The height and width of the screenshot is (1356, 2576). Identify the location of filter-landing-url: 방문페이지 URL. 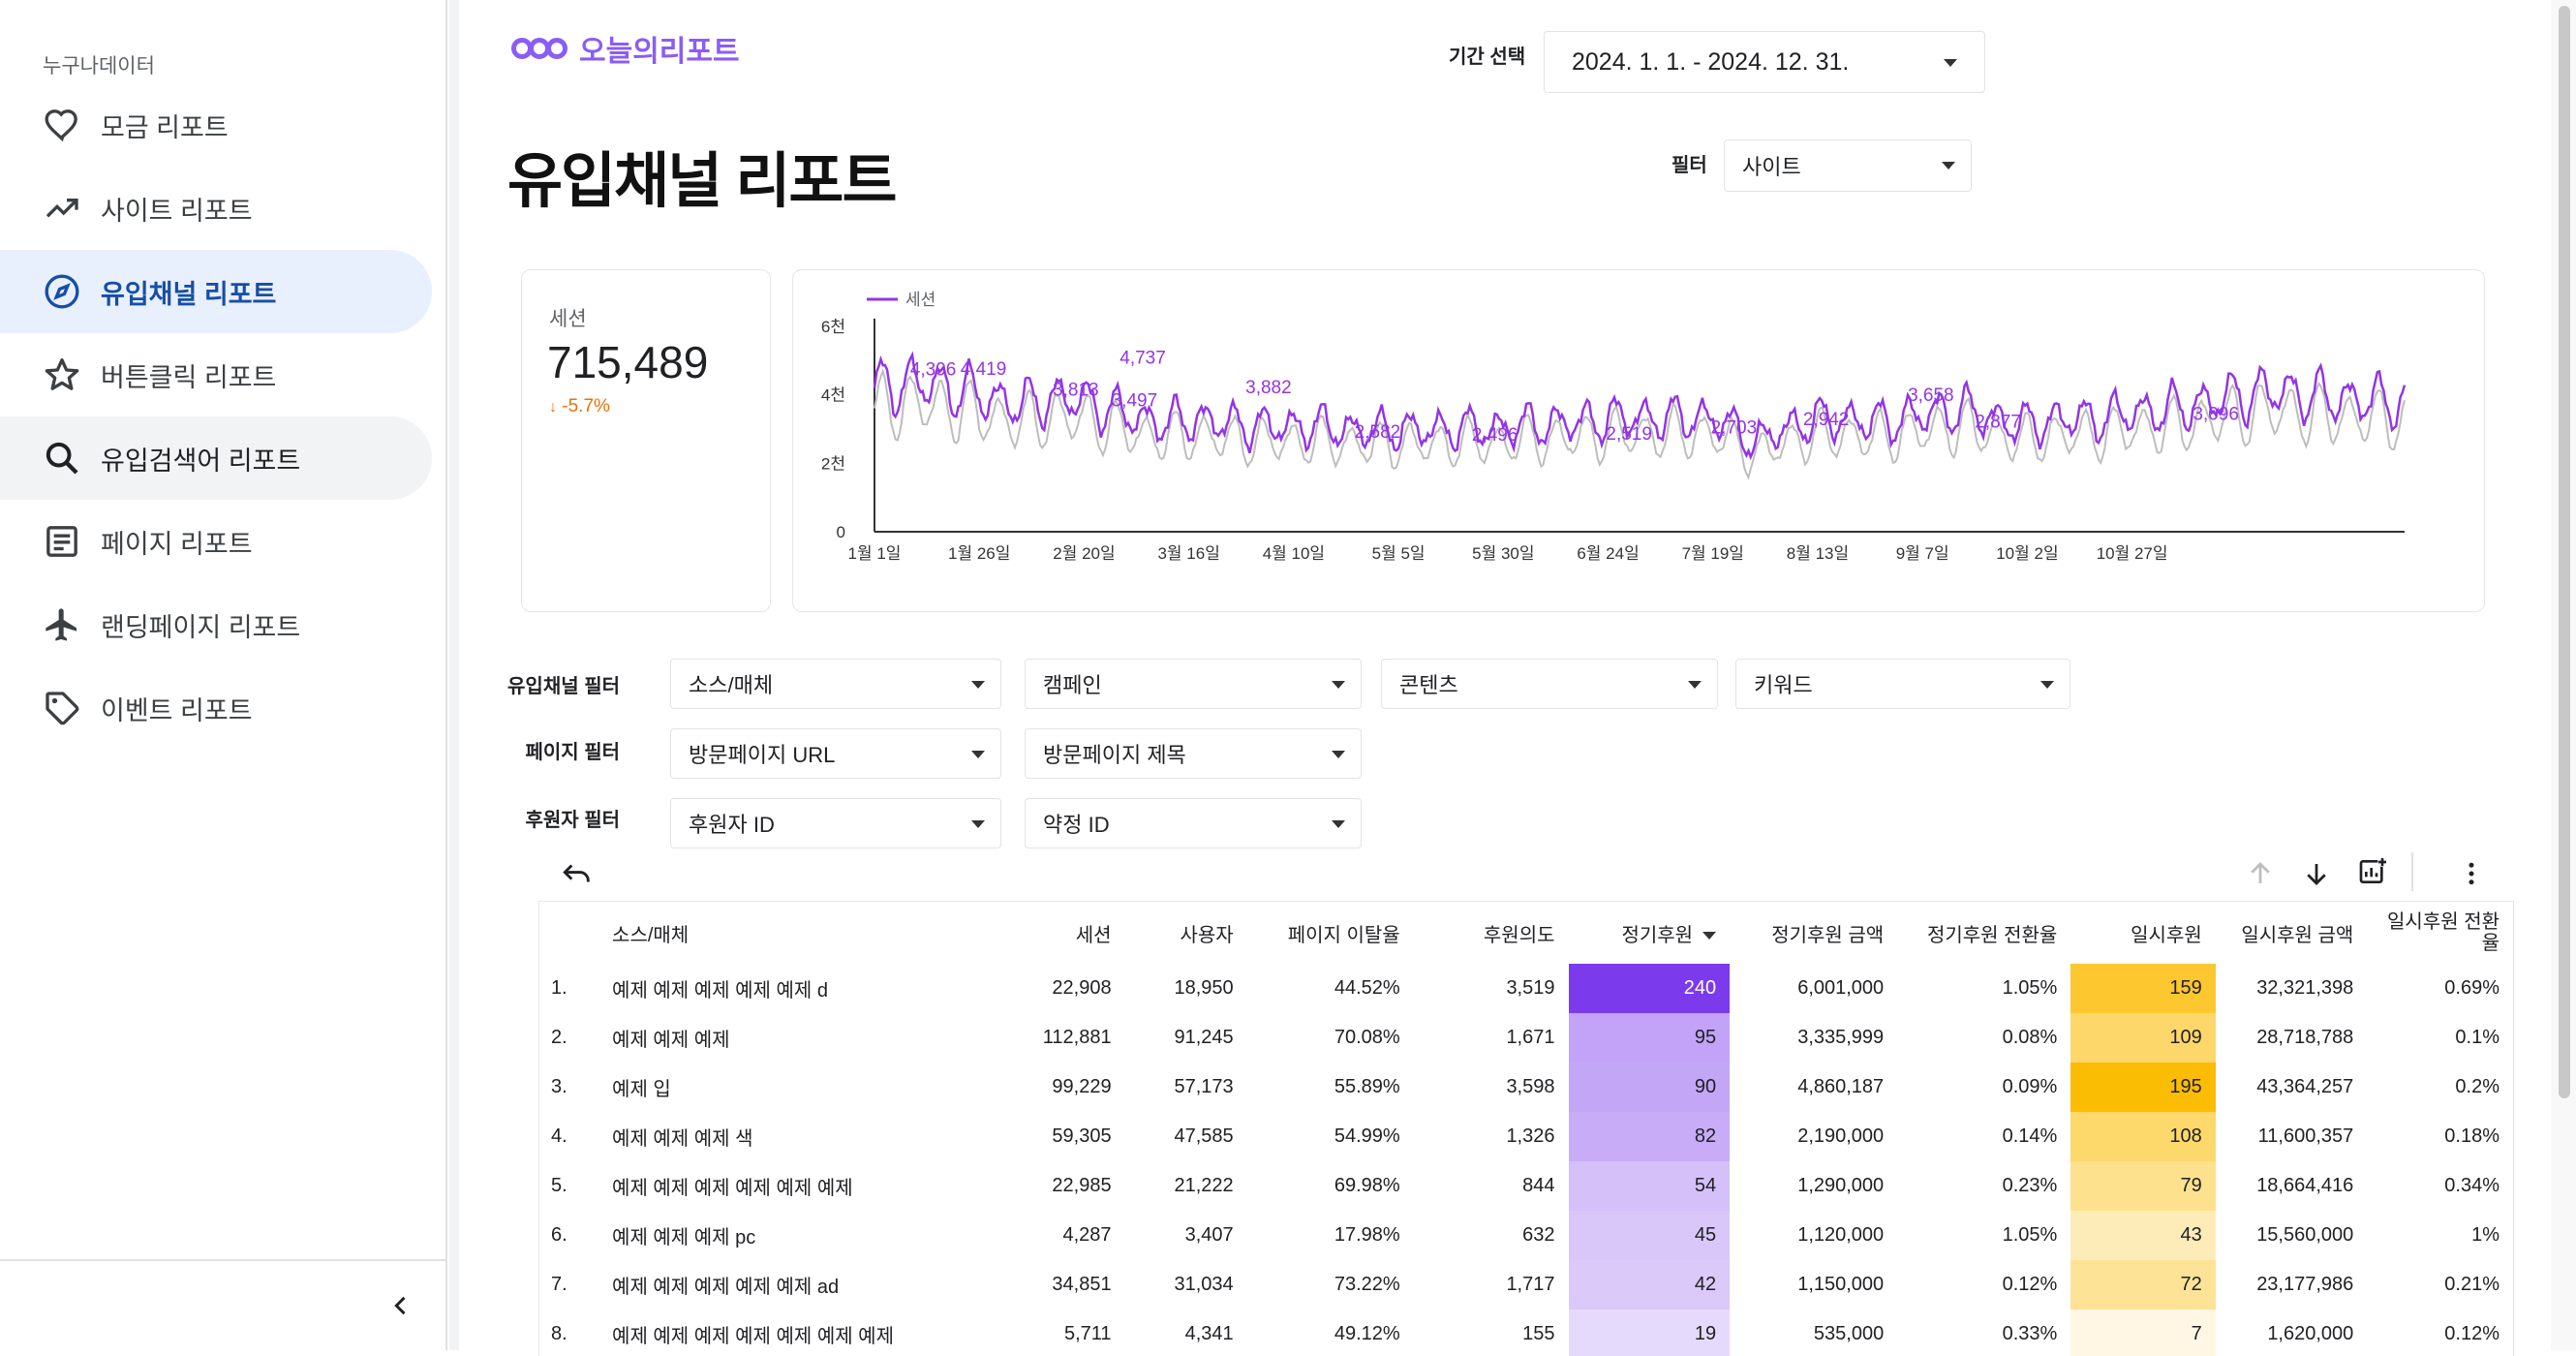
(835, 753).